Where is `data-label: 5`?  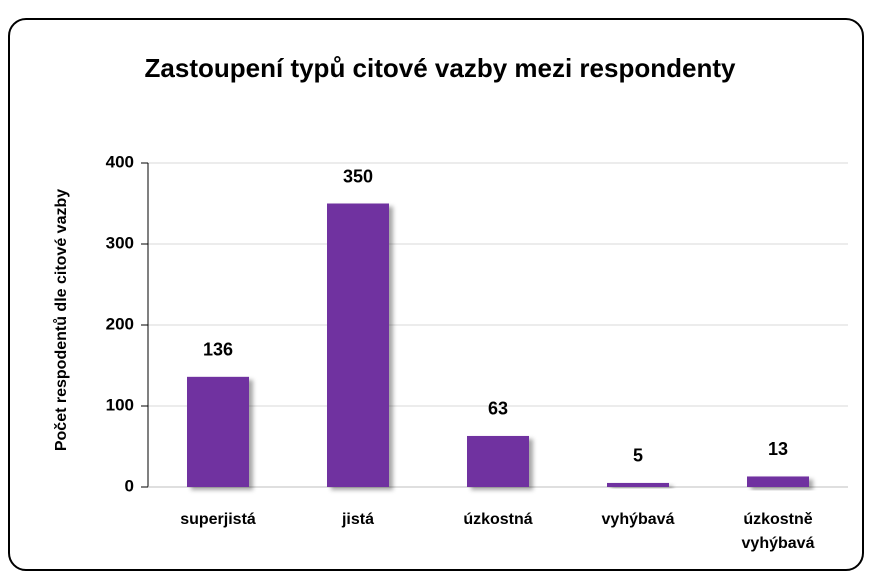
data-label: 5 is located at coordinates (638, 456).